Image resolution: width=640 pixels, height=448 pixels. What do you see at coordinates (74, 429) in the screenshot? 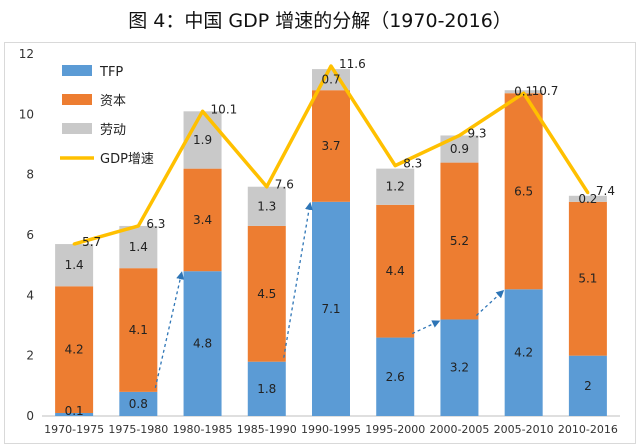
I see `x-tick-label: 1970-1975` at bounding box center [74, 429].